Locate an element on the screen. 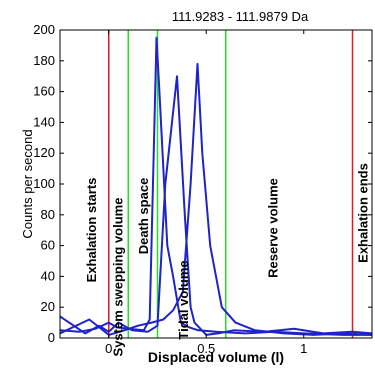  y-axis-label: Counts per second is located at coordinates (27, 183).